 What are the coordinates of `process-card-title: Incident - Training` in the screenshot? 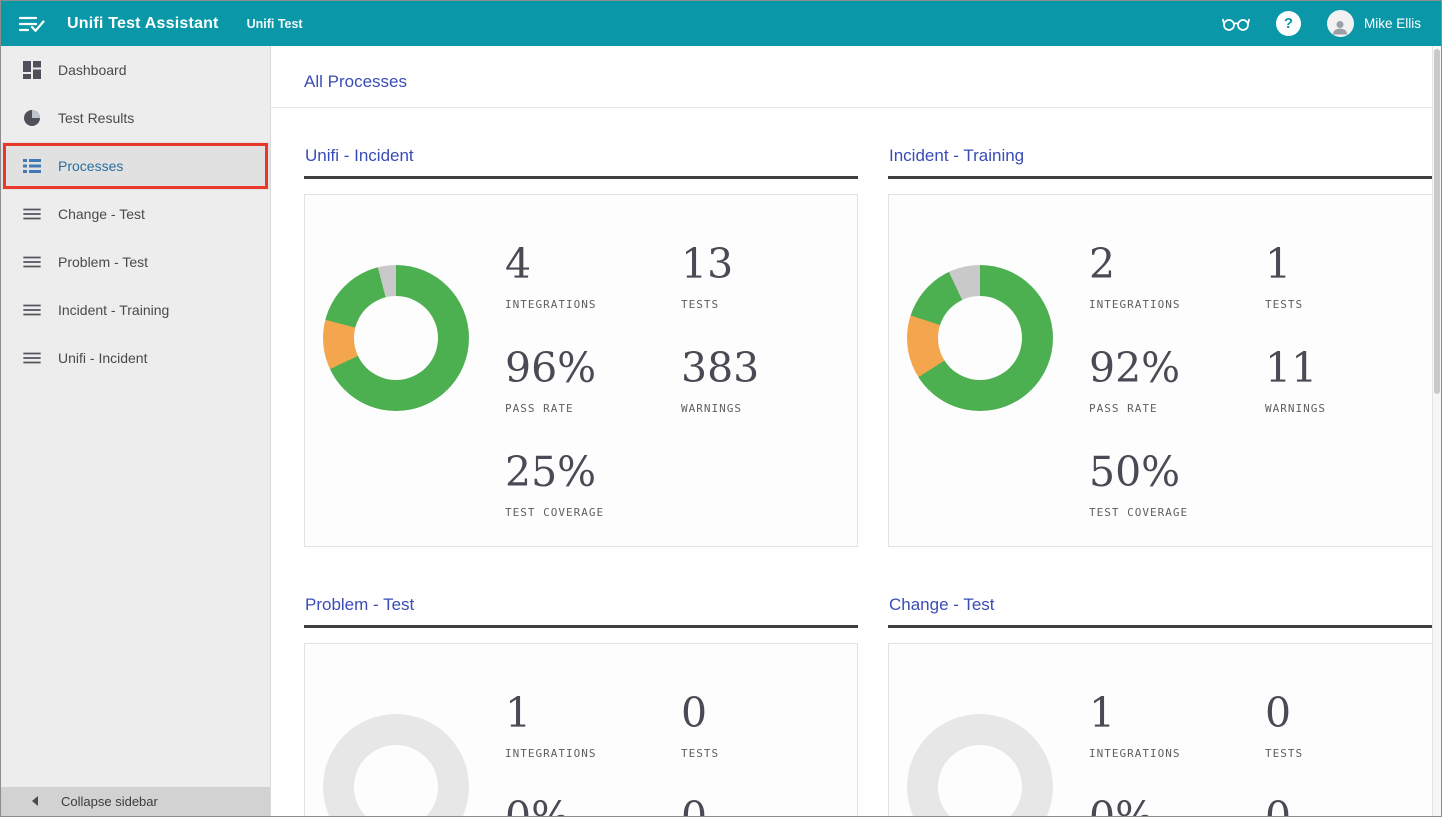 It's located at (957, 155).